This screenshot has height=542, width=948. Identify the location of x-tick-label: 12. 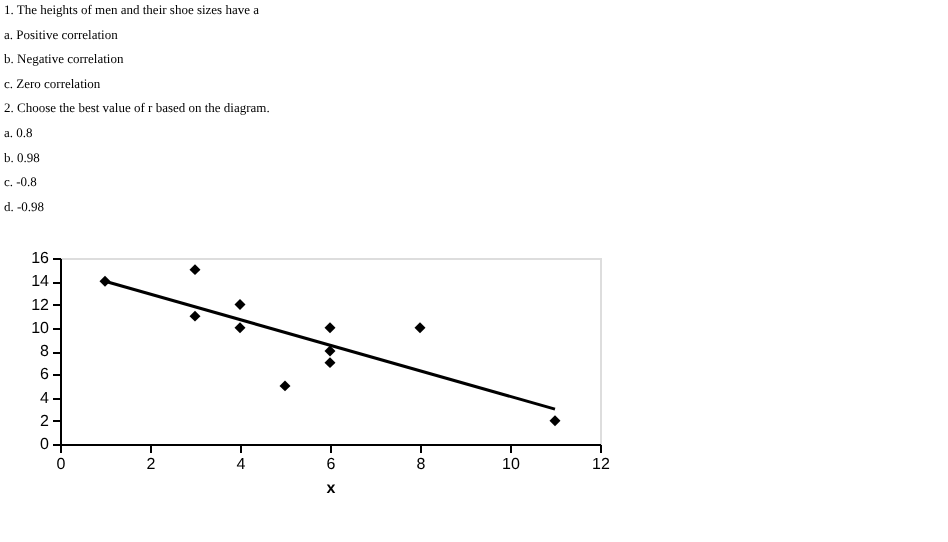
(601, 464).